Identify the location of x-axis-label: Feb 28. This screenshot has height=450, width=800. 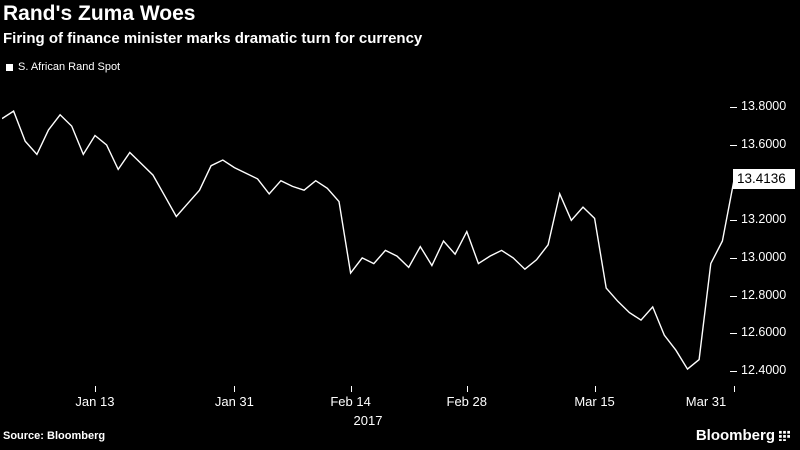
(466, 401).